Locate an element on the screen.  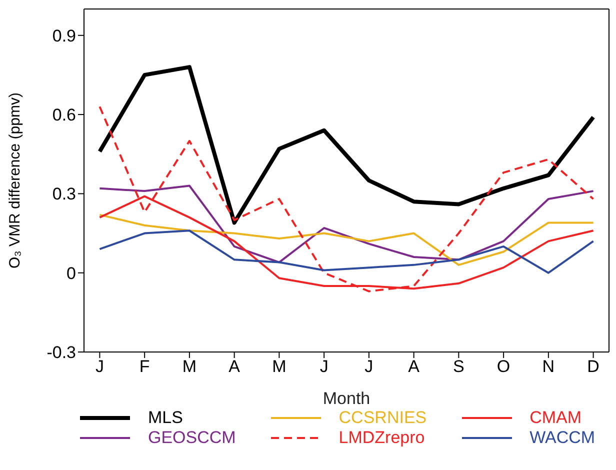
legend-label: GEOSCCM is located at coordinates (192, 438).